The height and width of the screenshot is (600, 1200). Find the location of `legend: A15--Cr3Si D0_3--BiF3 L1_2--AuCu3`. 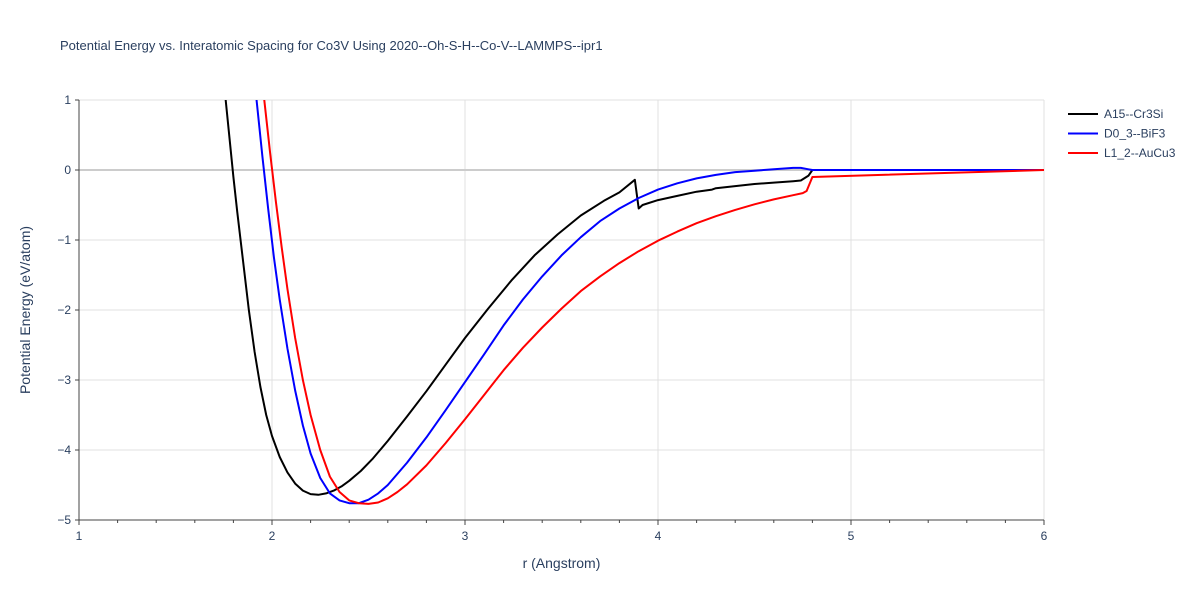

legend: A15--Cr3Si D0_3--BiF3 L1_2--AuCu3 is located at coordinates (1122, 133).